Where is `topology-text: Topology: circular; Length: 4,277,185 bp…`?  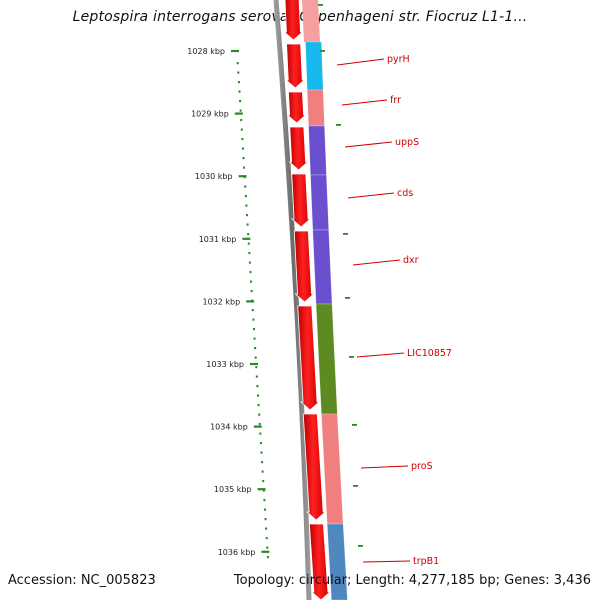 topology-text: Topology: circular; Length: 4,277,185 bp… is located at coordinates (412, 580).